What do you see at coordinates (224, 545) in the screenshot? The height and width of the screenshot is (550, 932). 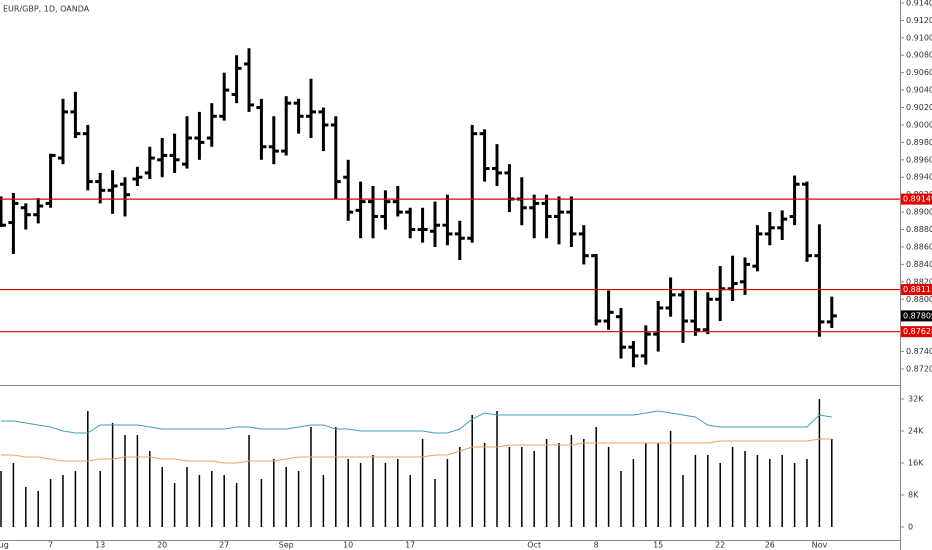 I see `x-tick-label: 27` at bounding box center [224, 545].